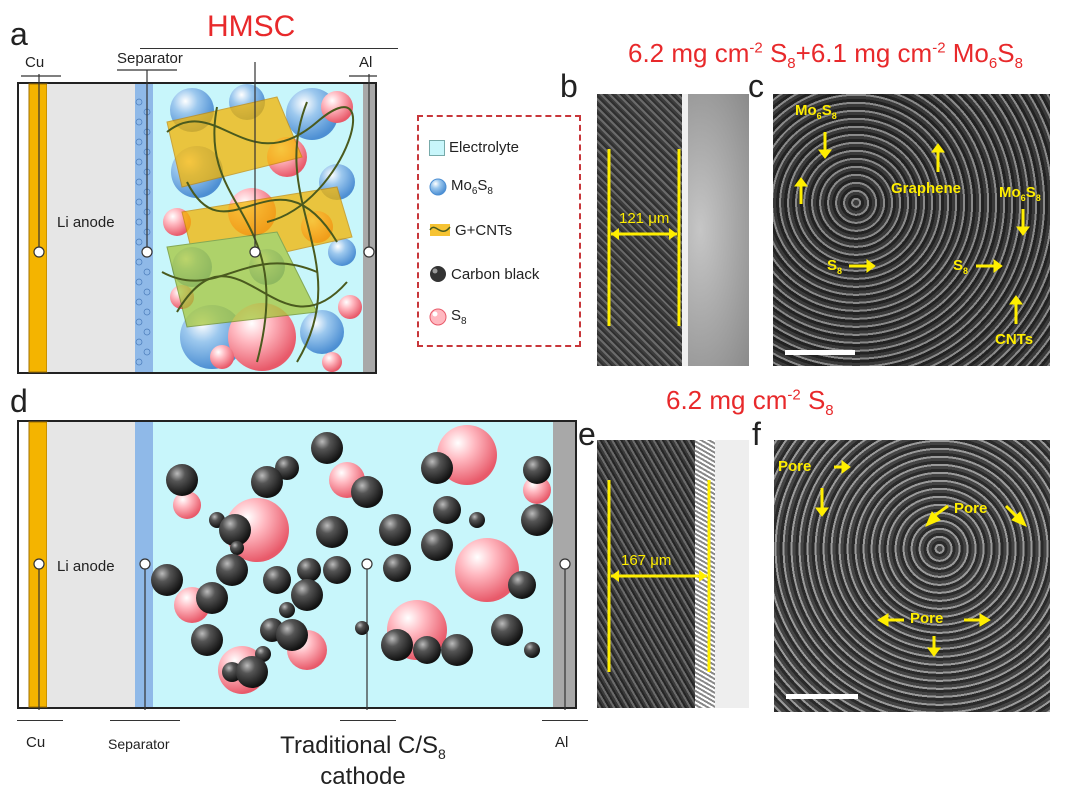  I want to click on label-mo6s8-c2: Mo6S8, so click(1020, 193).